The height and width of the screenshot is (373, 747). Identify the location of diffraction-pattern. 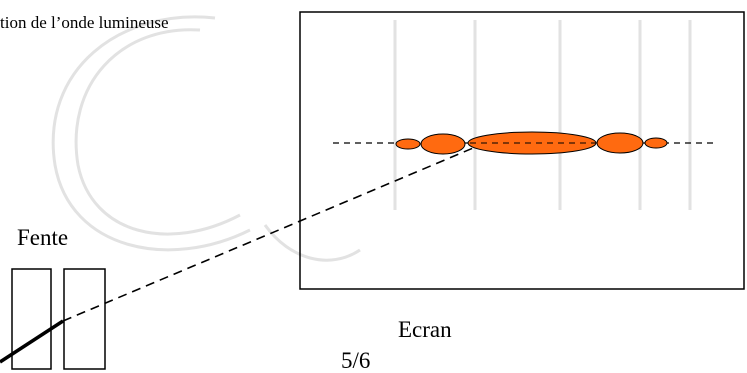
(531, 143).